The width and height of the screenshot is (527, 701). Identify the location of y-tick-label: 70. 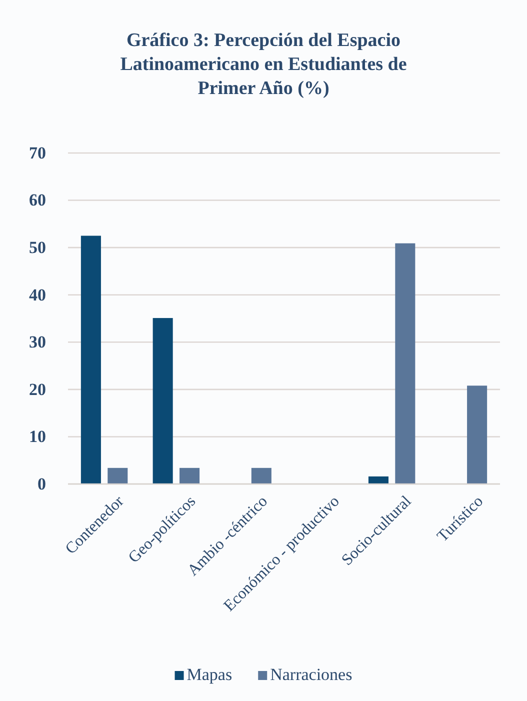
(37, 152).